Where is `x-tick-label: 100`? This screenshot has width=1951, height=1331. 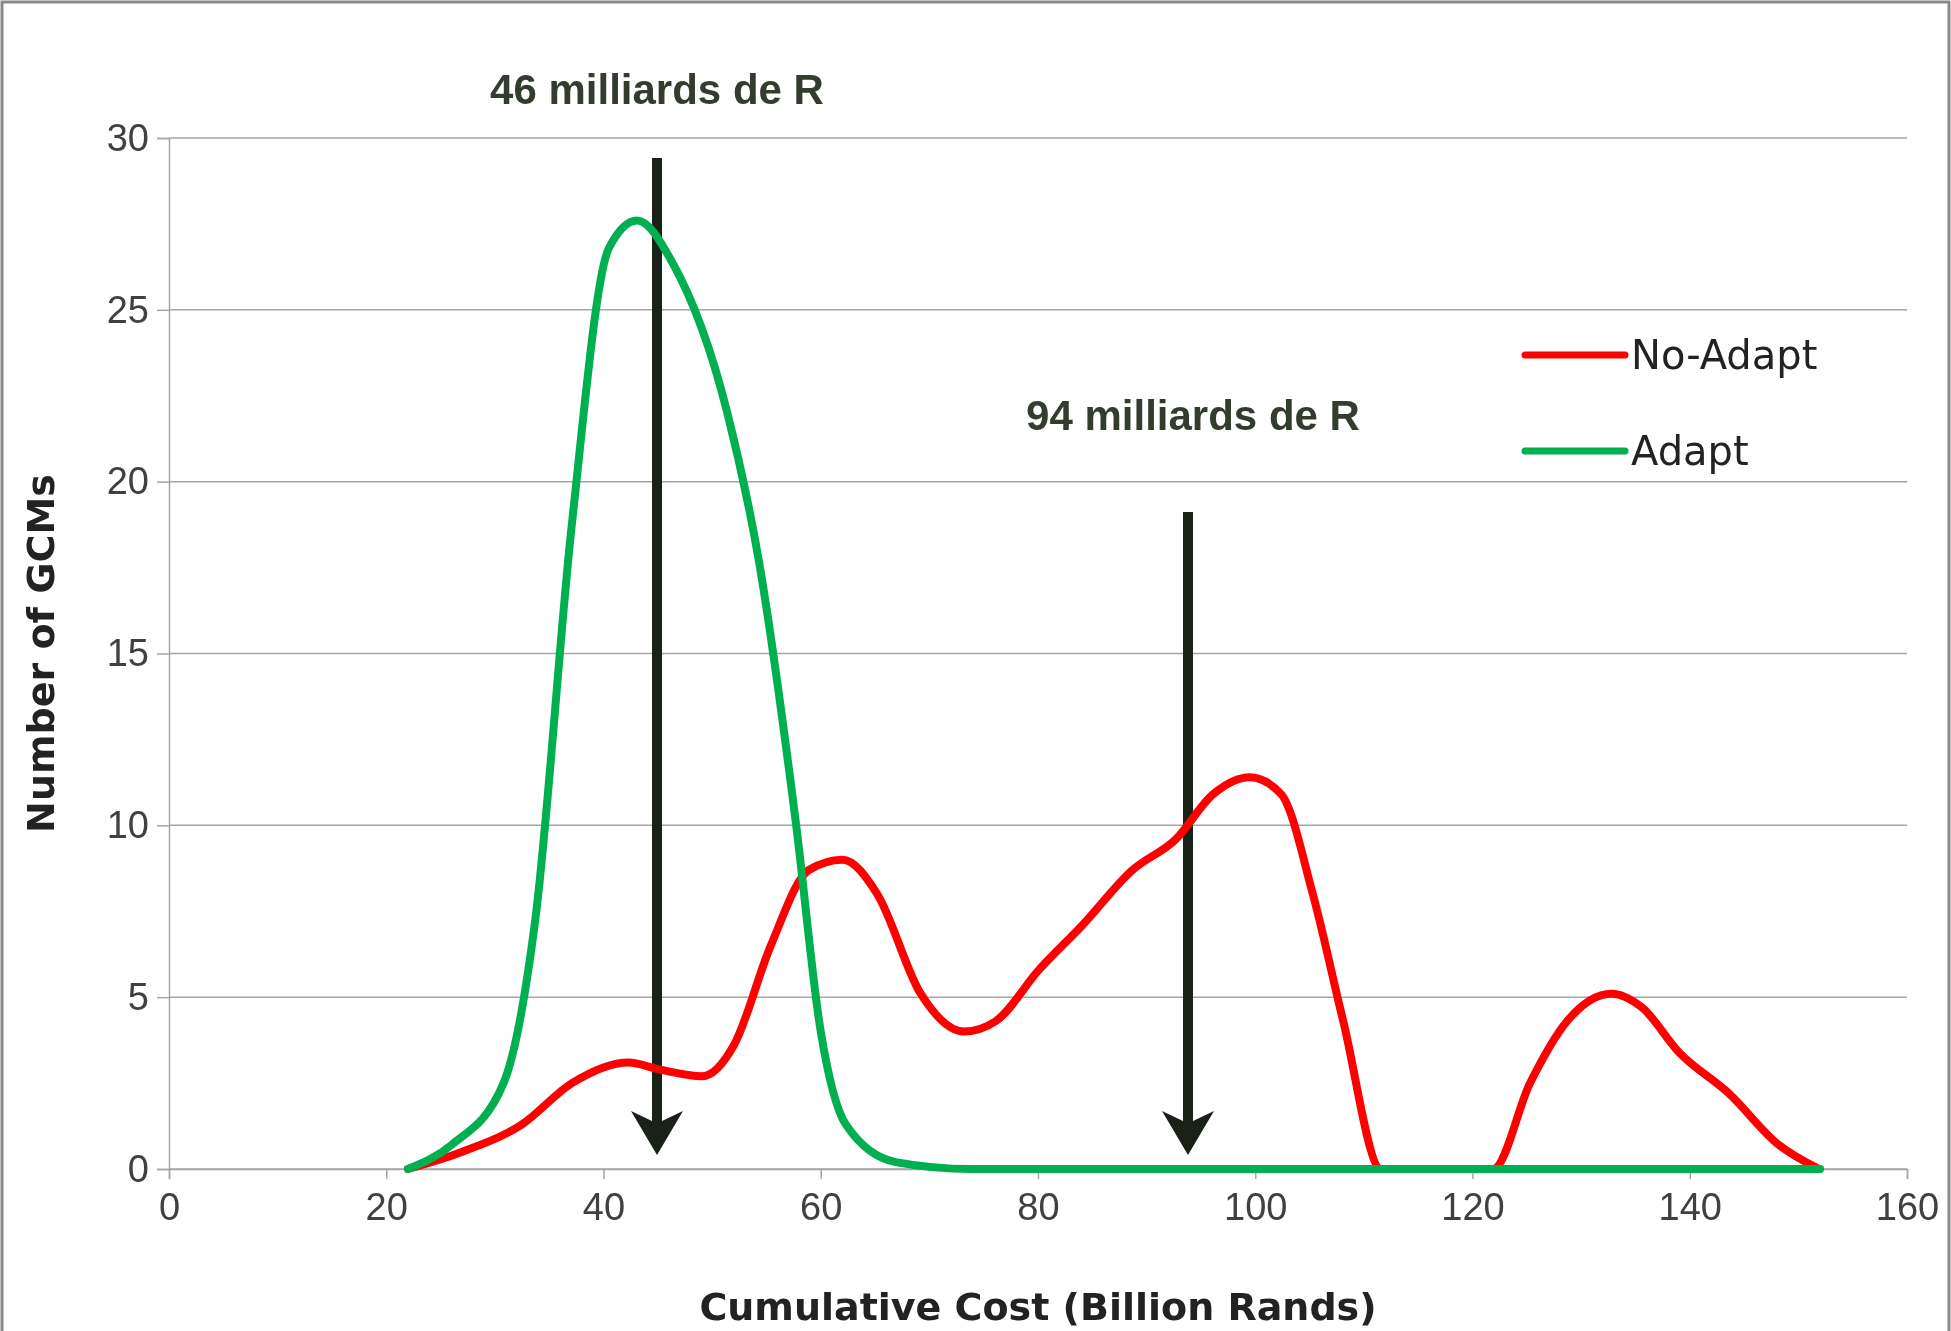
x-tick-label: 100 is located at coordinates (1256, 1206).